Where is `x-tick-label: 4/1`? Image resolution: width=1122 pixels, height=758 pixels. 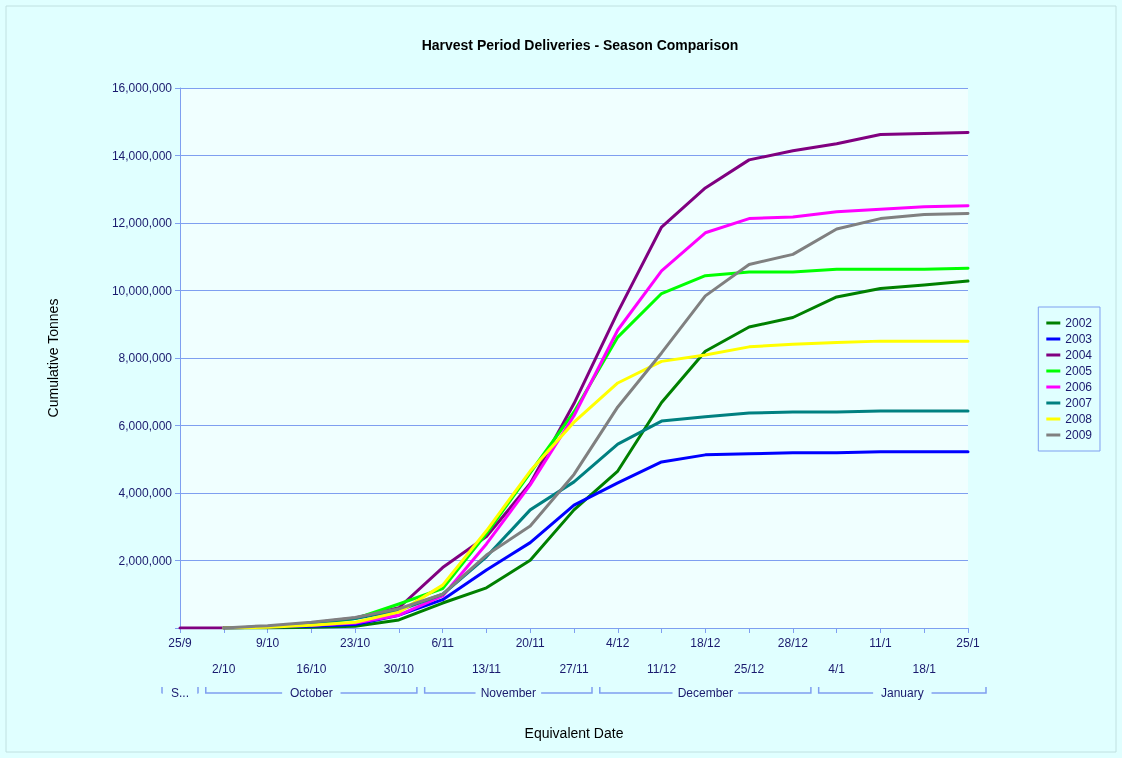
x-tick-label: 4/1 is located at coordinates (837, 668).